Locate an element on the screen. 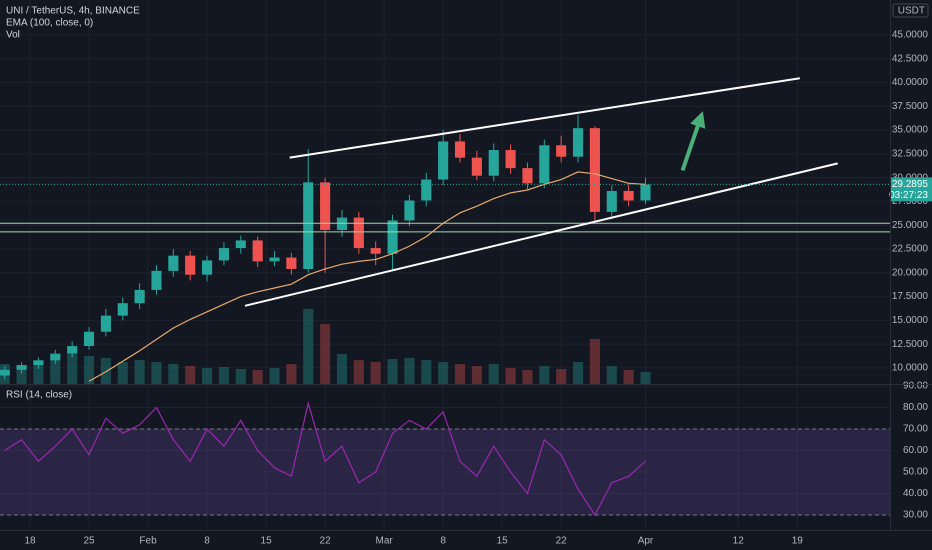  y-tick-label: 45.0000 is located at coordinates (910, 35).